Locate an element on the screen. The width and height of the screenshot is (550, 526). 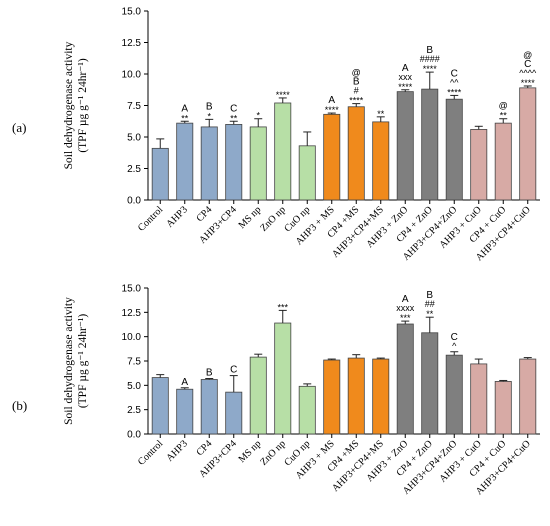
significance-symbol: ## is located at coordinates (430, 304).